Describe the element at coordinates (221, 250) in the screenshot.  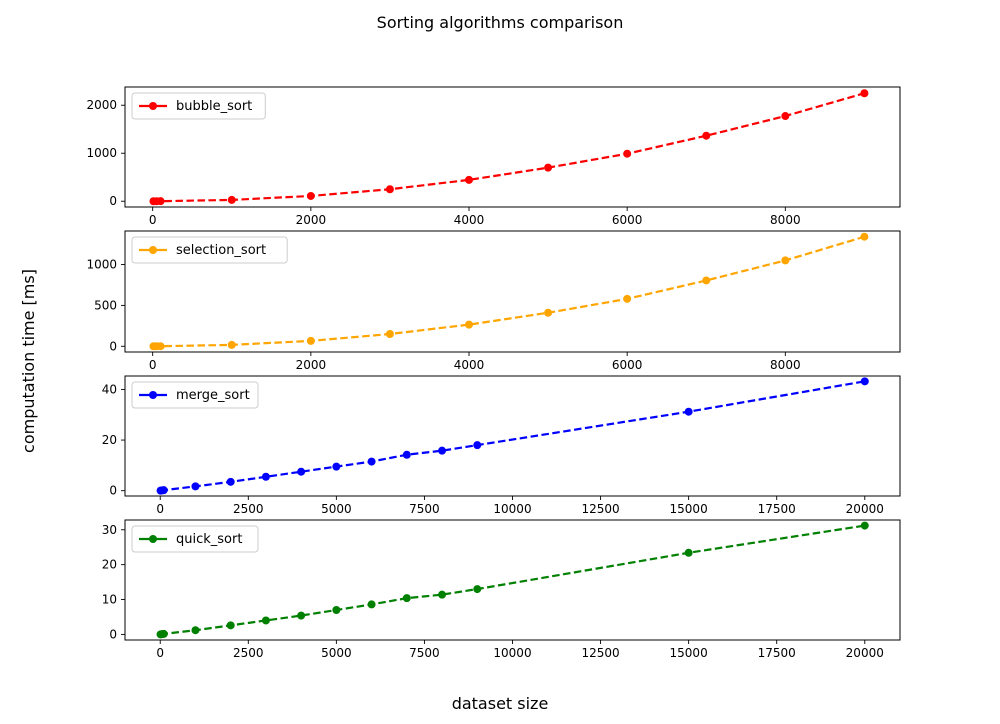
I see `legend-label: selection_sort` at that location.